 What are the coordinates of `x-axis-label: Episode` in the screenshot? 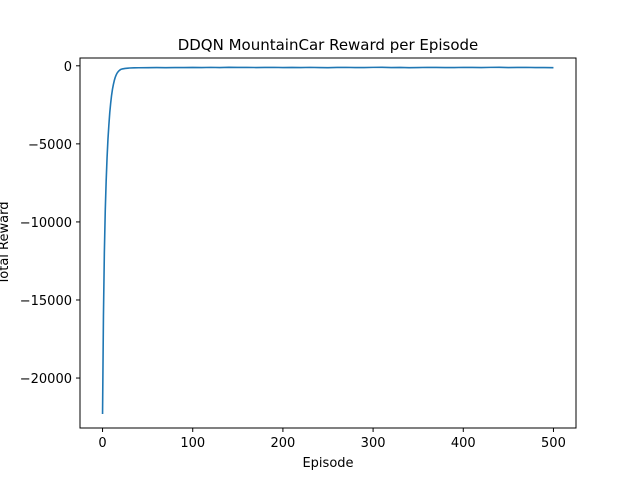 It's located at (327, 463).